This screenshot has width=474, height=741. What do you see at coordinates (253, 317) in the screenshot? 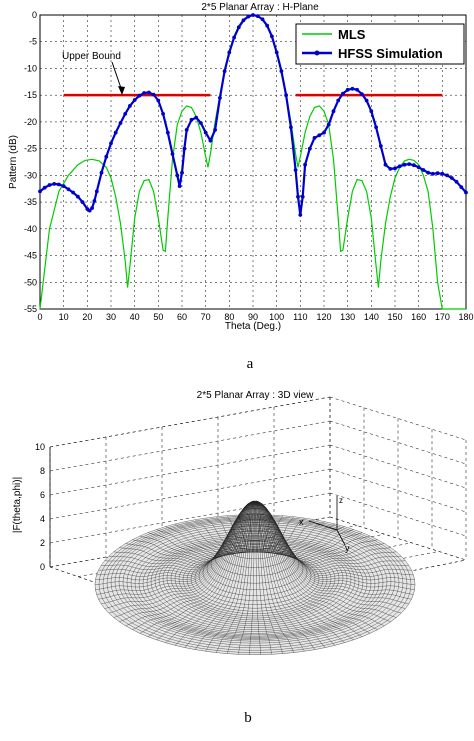
I see `x-tick-label: 90` at bounding box center [253, 317].